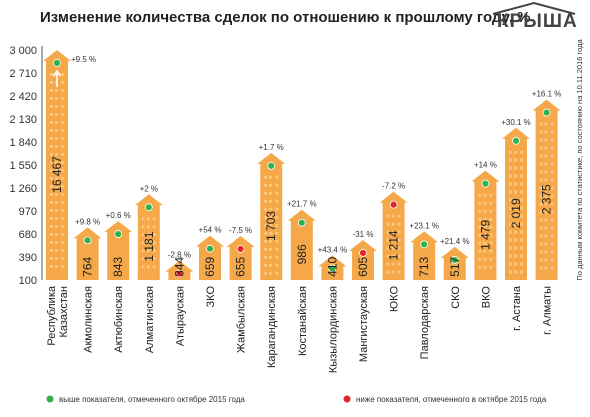 This screenshot has height=417, width=590. What do you see at coordinates (303, 321) in the screenshot?
I see `category-label-line: Костанайская` at bounding box center [303, 321].